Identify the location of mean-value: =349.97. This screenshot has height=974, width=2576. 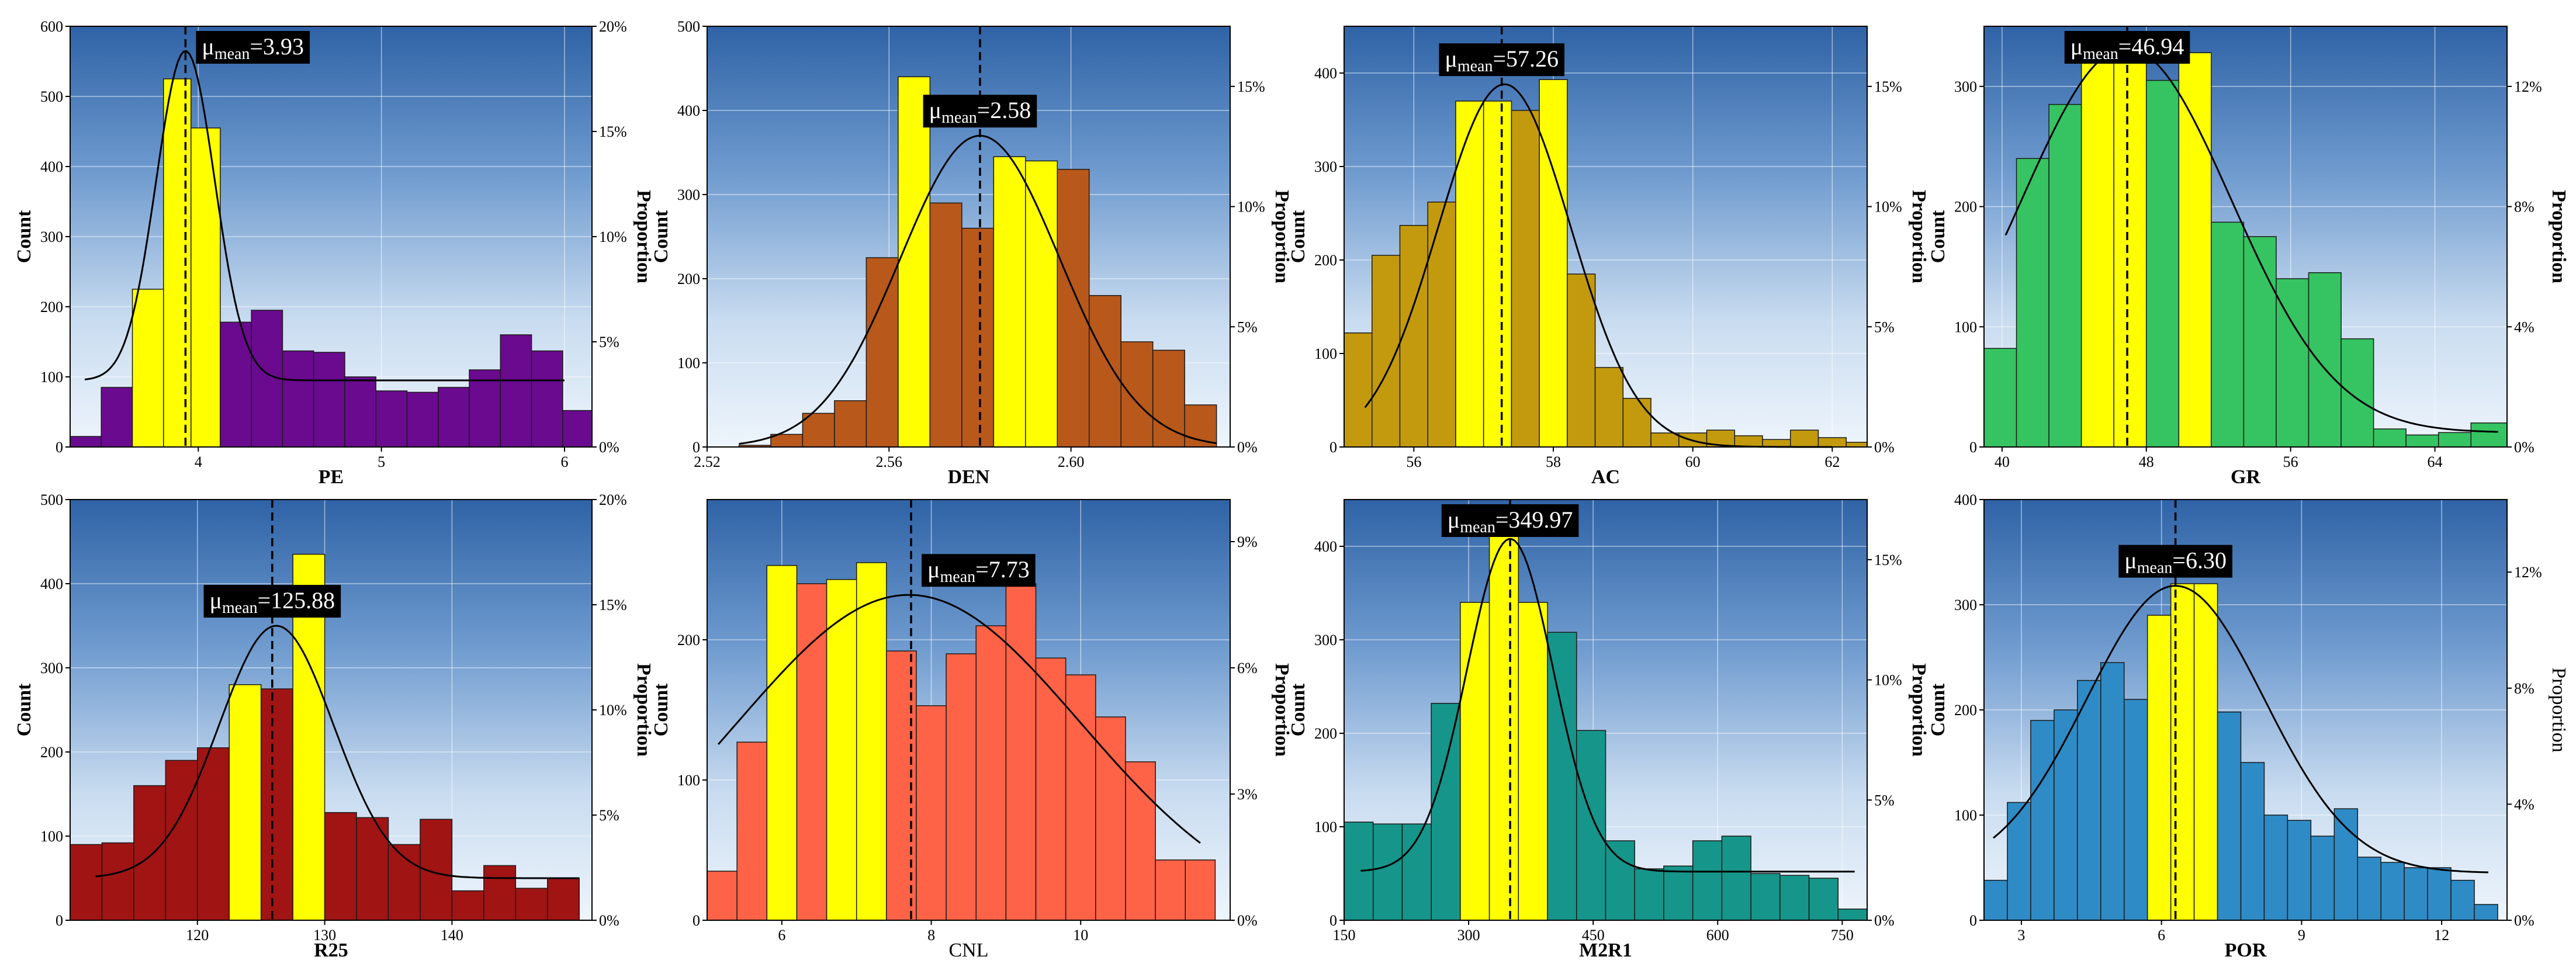
(1534, 520).